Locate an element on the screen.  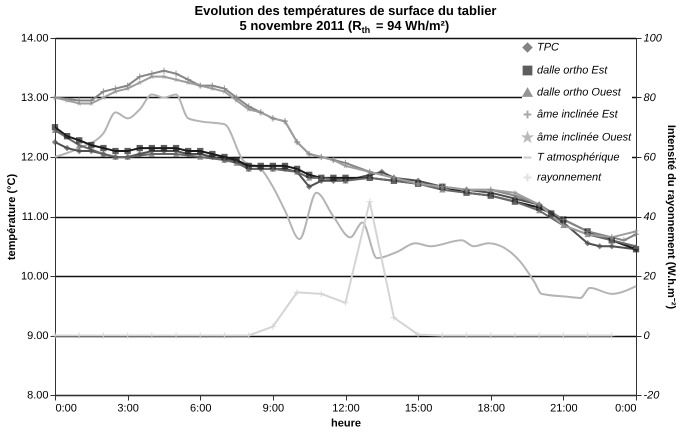
chart-title: Evolution des températures de surface du tablier is located at coordinates (345, 10).